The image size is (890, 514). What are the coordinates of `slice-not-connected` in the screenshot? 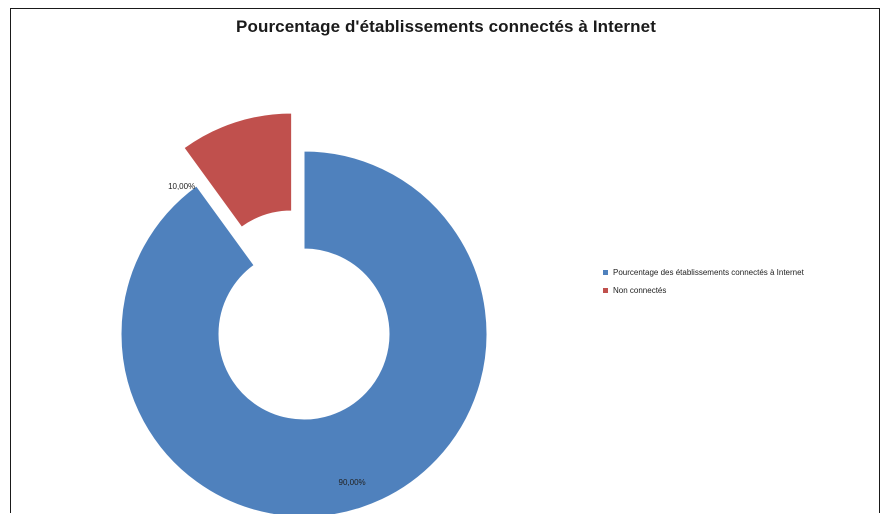 It's located at (238, 170).